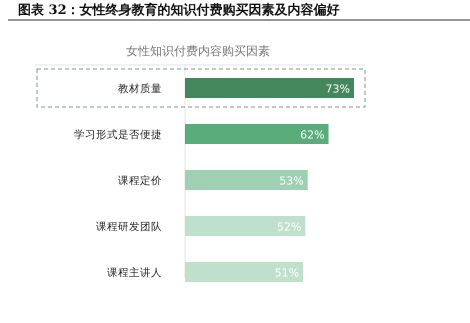 This screenshot has width=470, height=323. I want to click on y-tick-label: 课程定价, so click(140, 180).